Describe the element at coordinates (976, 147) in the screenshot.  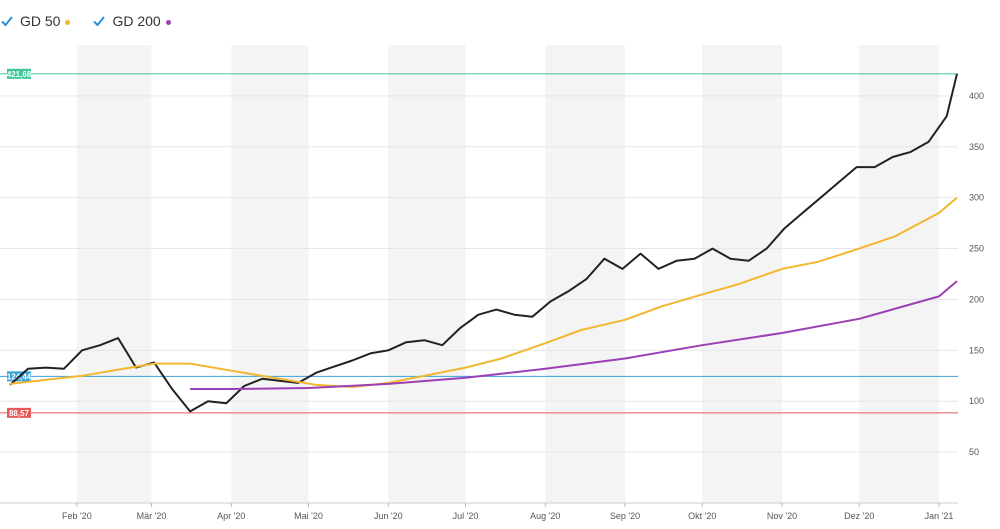
I see `y-tick-label: 350` at that location.